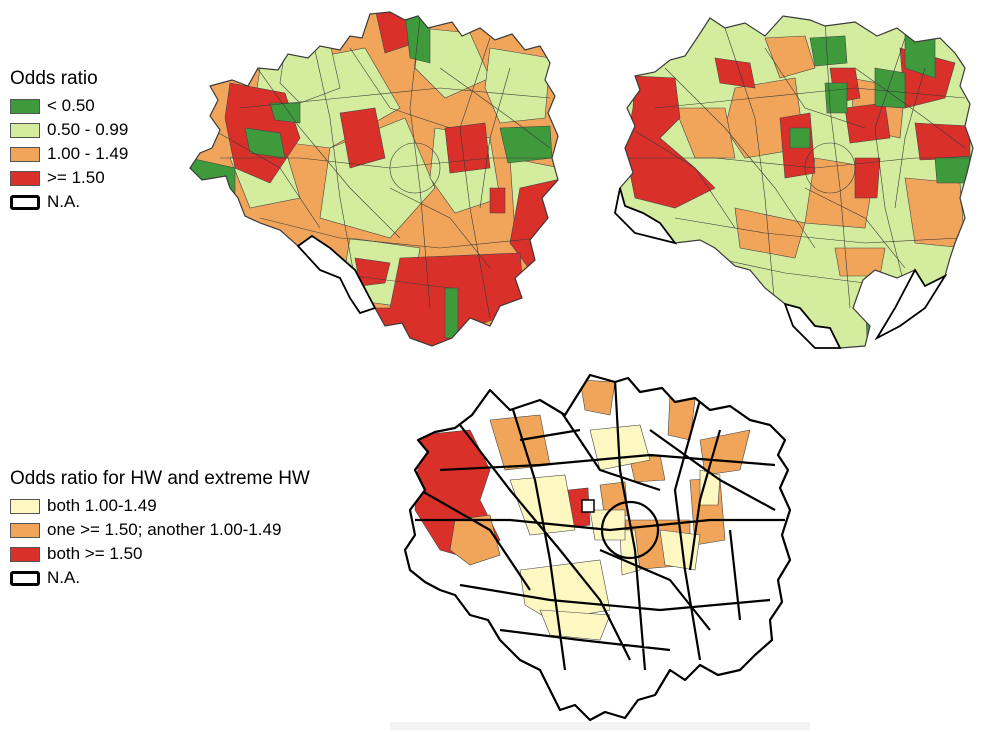 The height and width of the screenshot is (732, 1000). Describe the element at coordinates (160, 478) in the screenshot. I see `legend-title: Odds ratio for HW and extreme HW` at that location.